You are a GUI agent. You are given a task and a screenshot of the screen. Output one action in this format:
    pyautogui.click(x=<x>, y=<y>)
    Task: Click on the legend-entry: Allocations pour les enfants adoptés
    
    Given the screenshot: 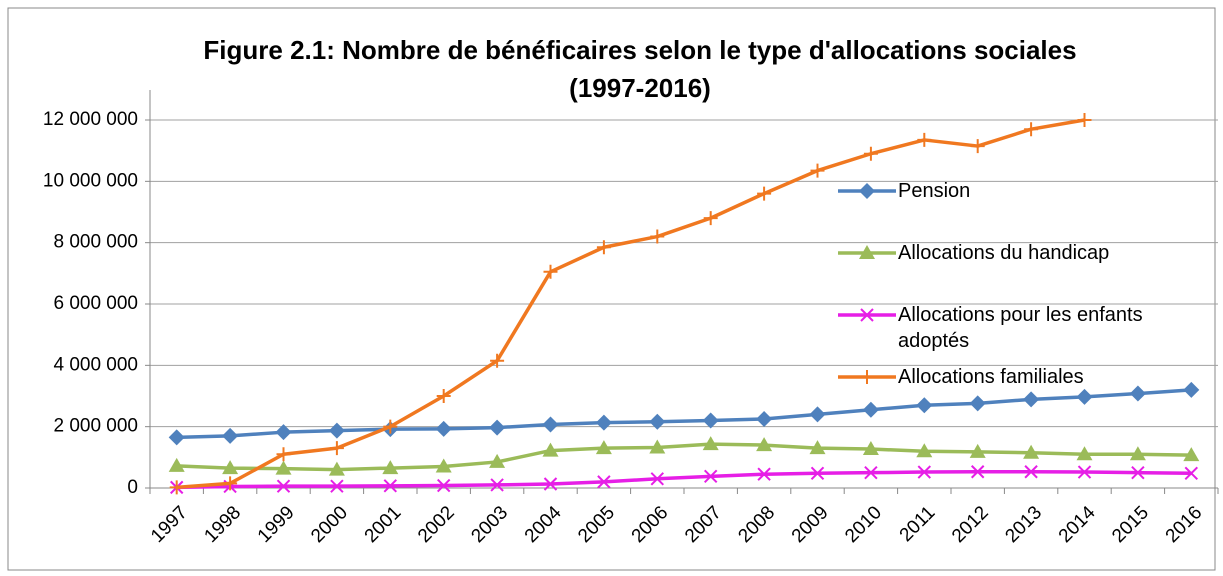 What is the action you would take?
    pyautogui.click(x=1008, y=328)
    